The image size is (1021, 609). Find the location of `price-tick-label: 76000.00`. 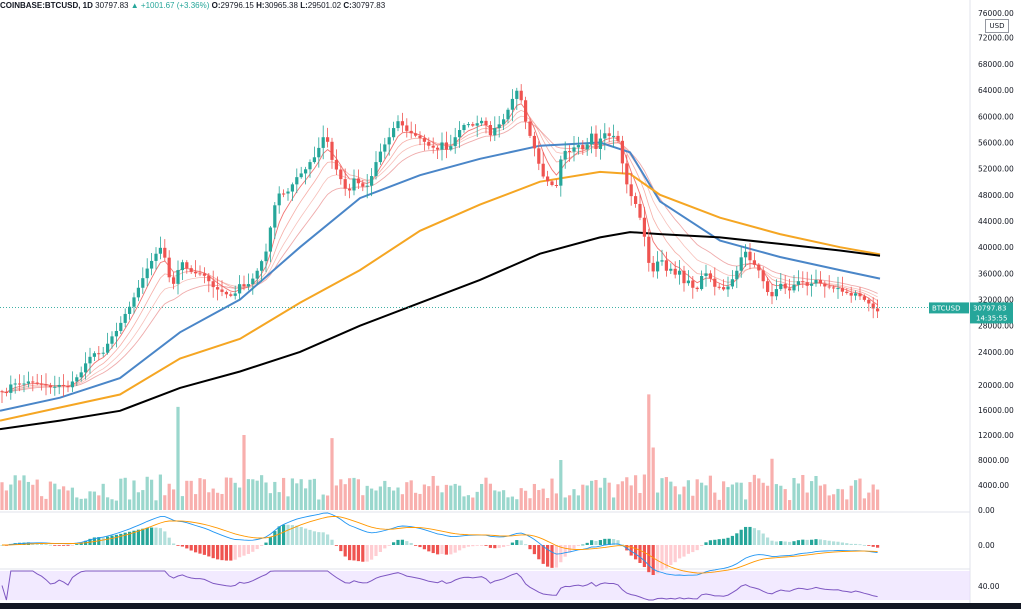

price-tick-label: 76000.00 is located at coordinates (996, 13).